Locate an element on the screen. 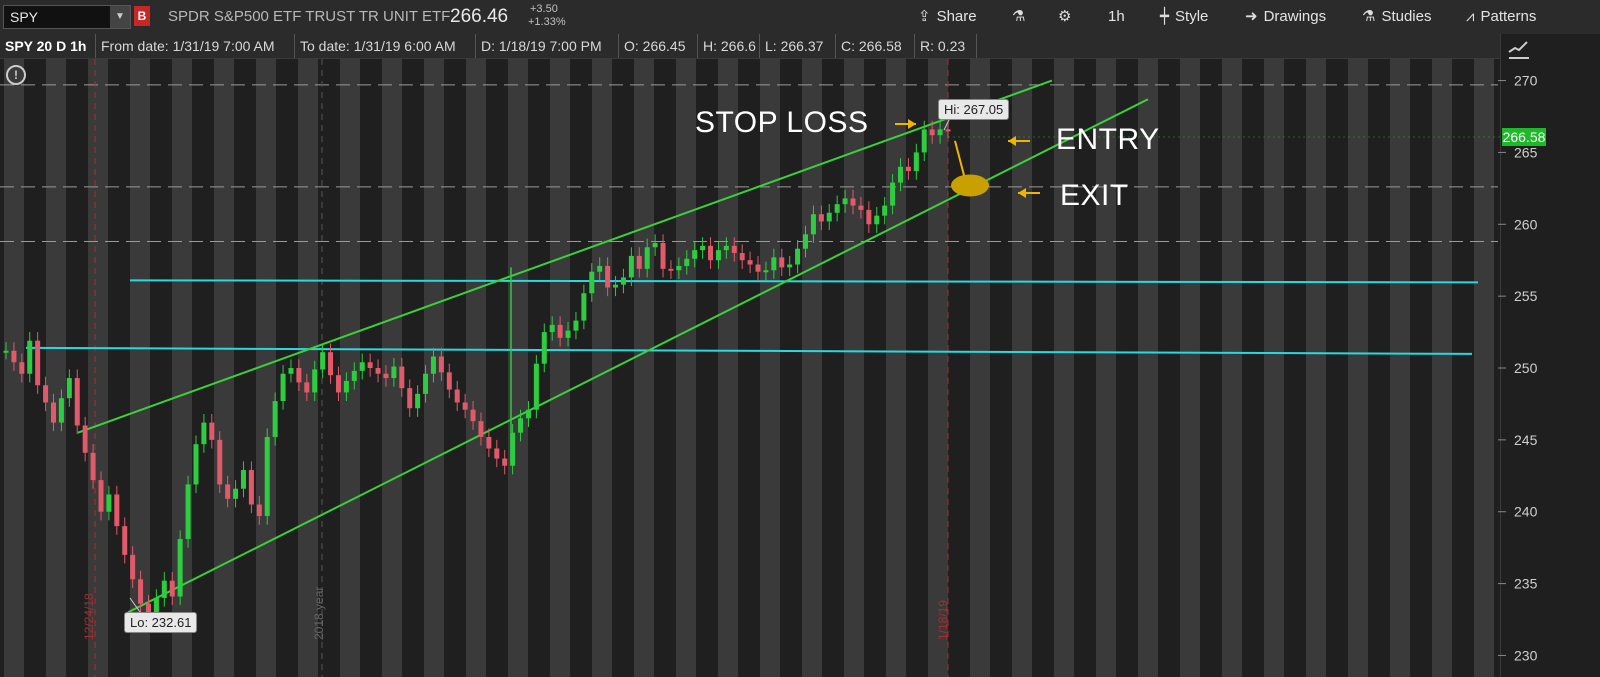 This screenshot has height=677, width=1600. date-marker-1: 12/24/18 is located at coordinates (89, 616).